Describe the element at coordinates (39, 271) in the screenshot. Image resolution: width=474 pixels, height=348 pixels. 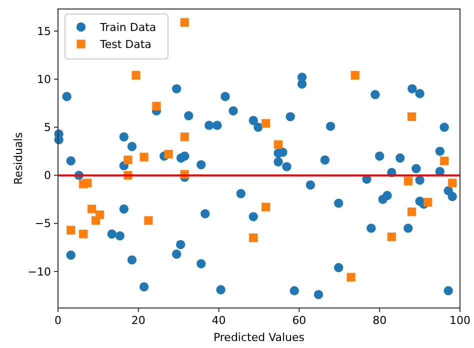
I see `y-tick-label: −10` at that location.